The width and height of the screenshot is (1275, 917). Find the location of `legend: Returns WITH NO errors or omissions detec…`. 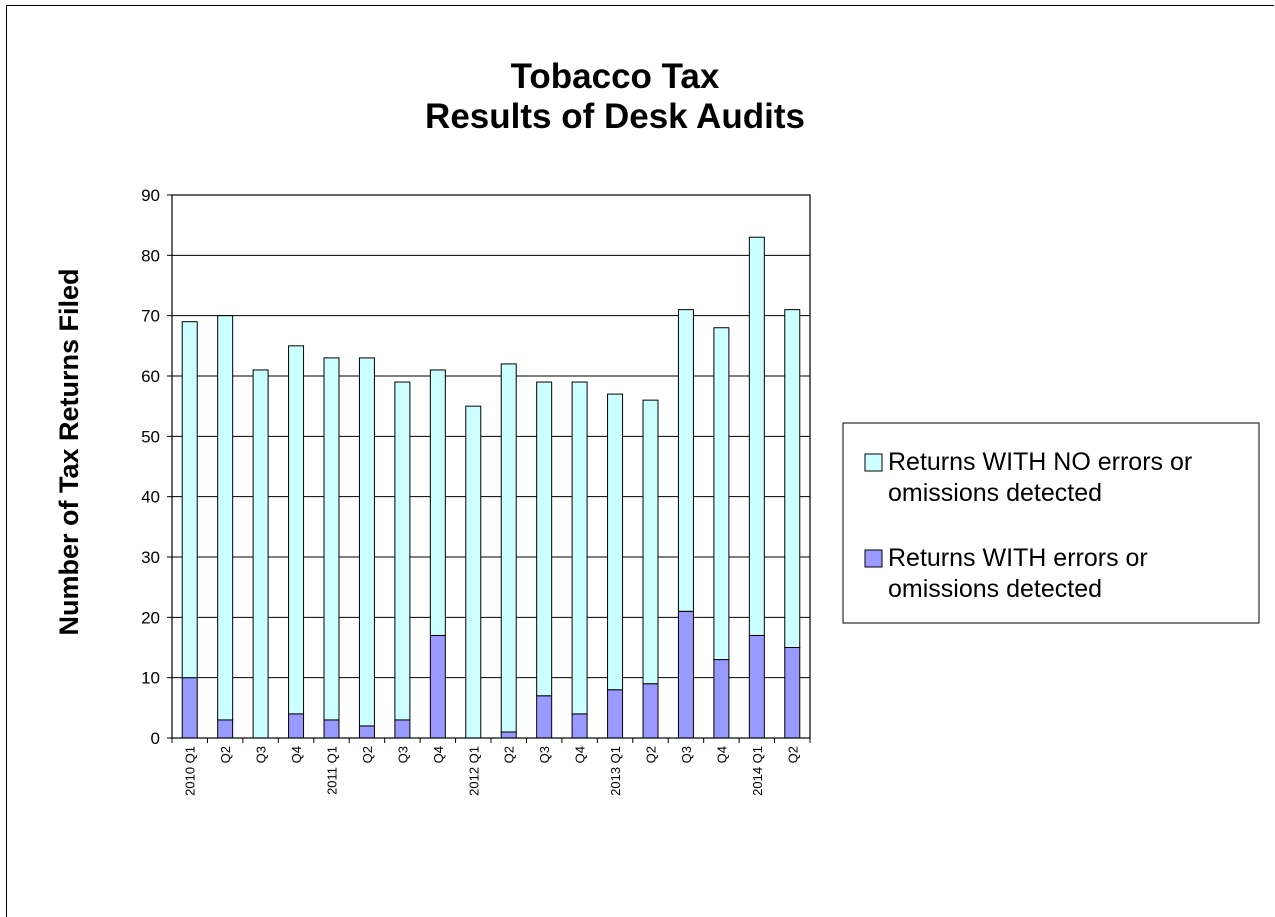

legend: Returns WITH NO errors or omissions detec… is located at coordinates (1051, 523).